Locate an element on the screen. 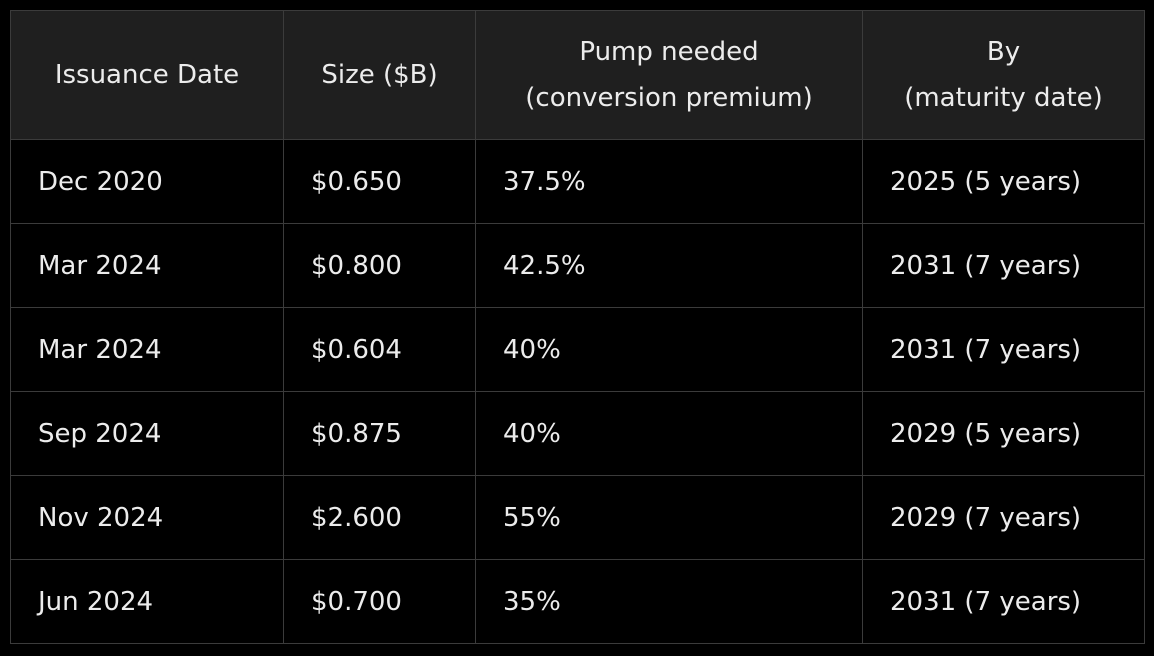 This screenshot has width=1154, height=656. header-text: Pump needed is located at coordinates (669, 52).